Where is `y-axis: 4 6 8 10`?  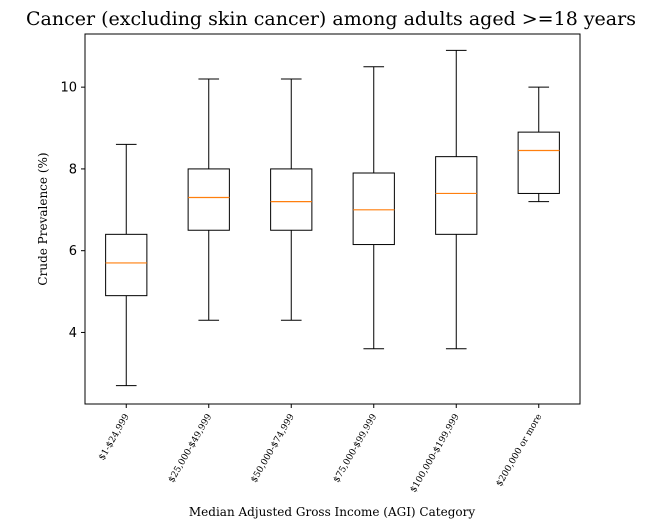 y-axis: 4 6 8 10 is located at coordinates (72, 211).